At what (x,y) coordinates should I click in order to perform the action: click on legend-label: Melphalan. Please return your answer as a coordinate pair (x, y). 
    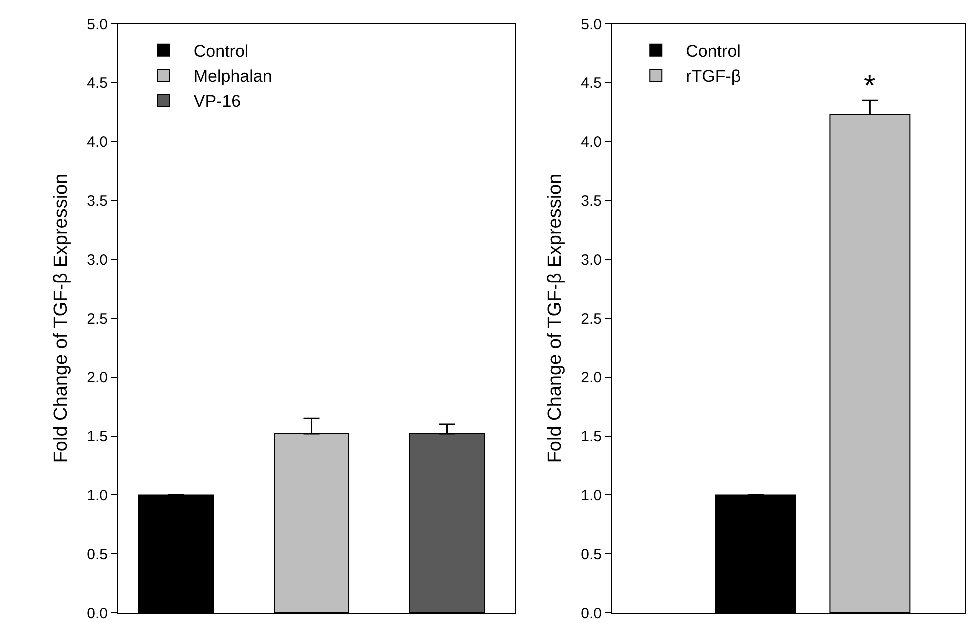
    Looking at the image, I should click on (233, 76).